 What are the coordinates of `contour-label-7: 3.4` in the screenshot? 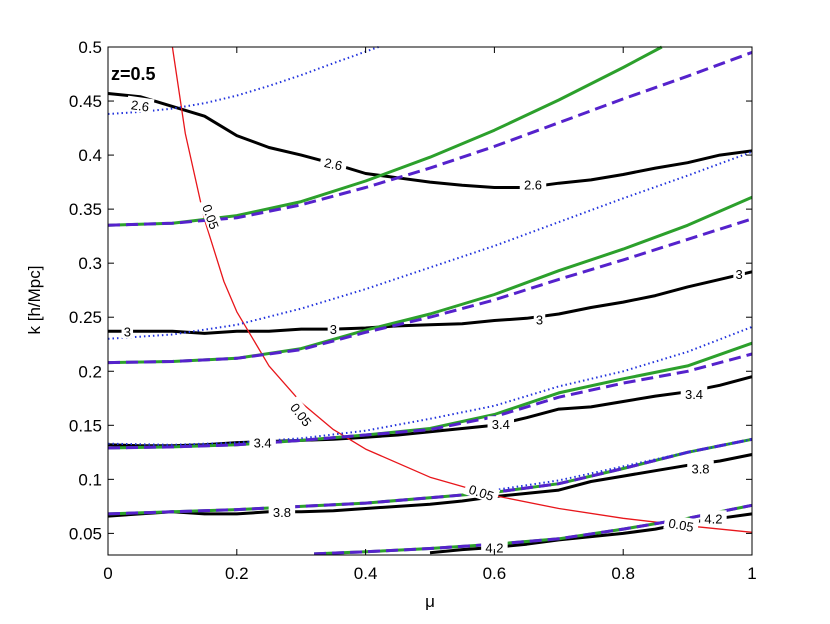 It's located at (262, 442).